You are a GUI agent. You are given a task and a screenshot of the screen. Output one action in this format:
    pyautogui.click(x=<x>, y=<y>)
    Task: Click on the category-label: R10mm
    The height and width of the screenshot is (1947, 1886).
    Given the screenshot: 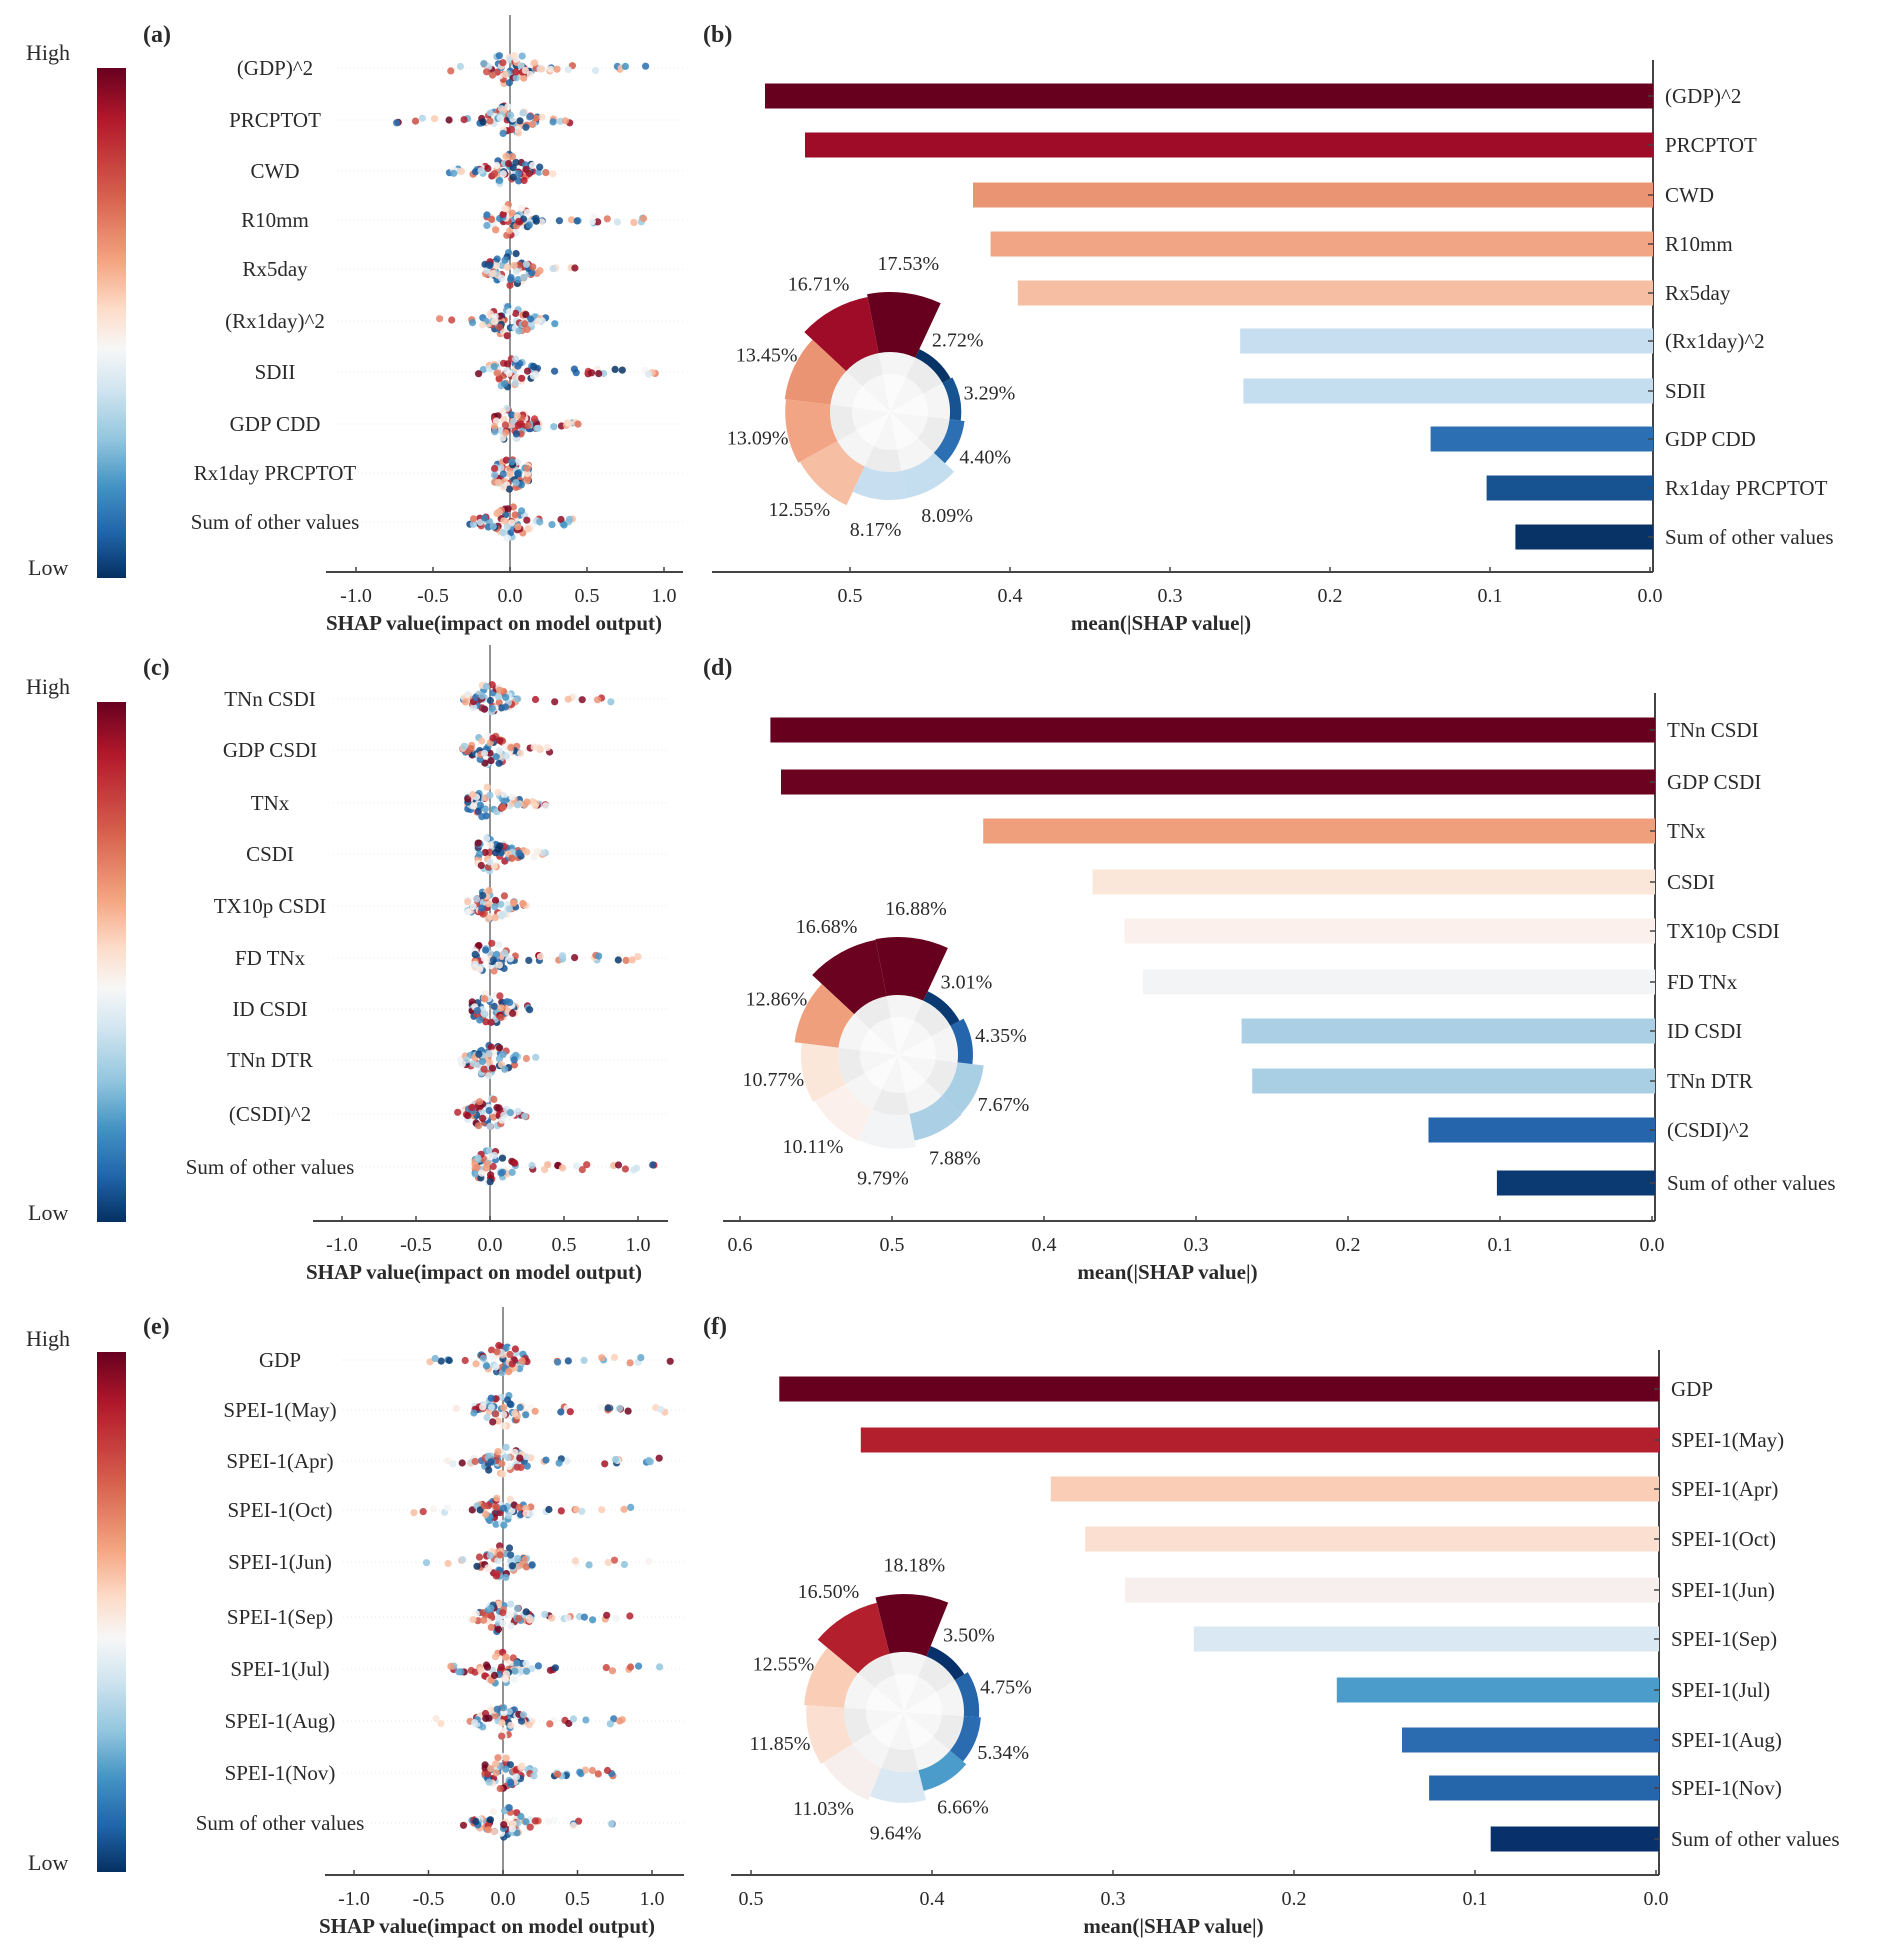 What is the action you would take?
    pyautogui.click(x=1699, y=244)
    